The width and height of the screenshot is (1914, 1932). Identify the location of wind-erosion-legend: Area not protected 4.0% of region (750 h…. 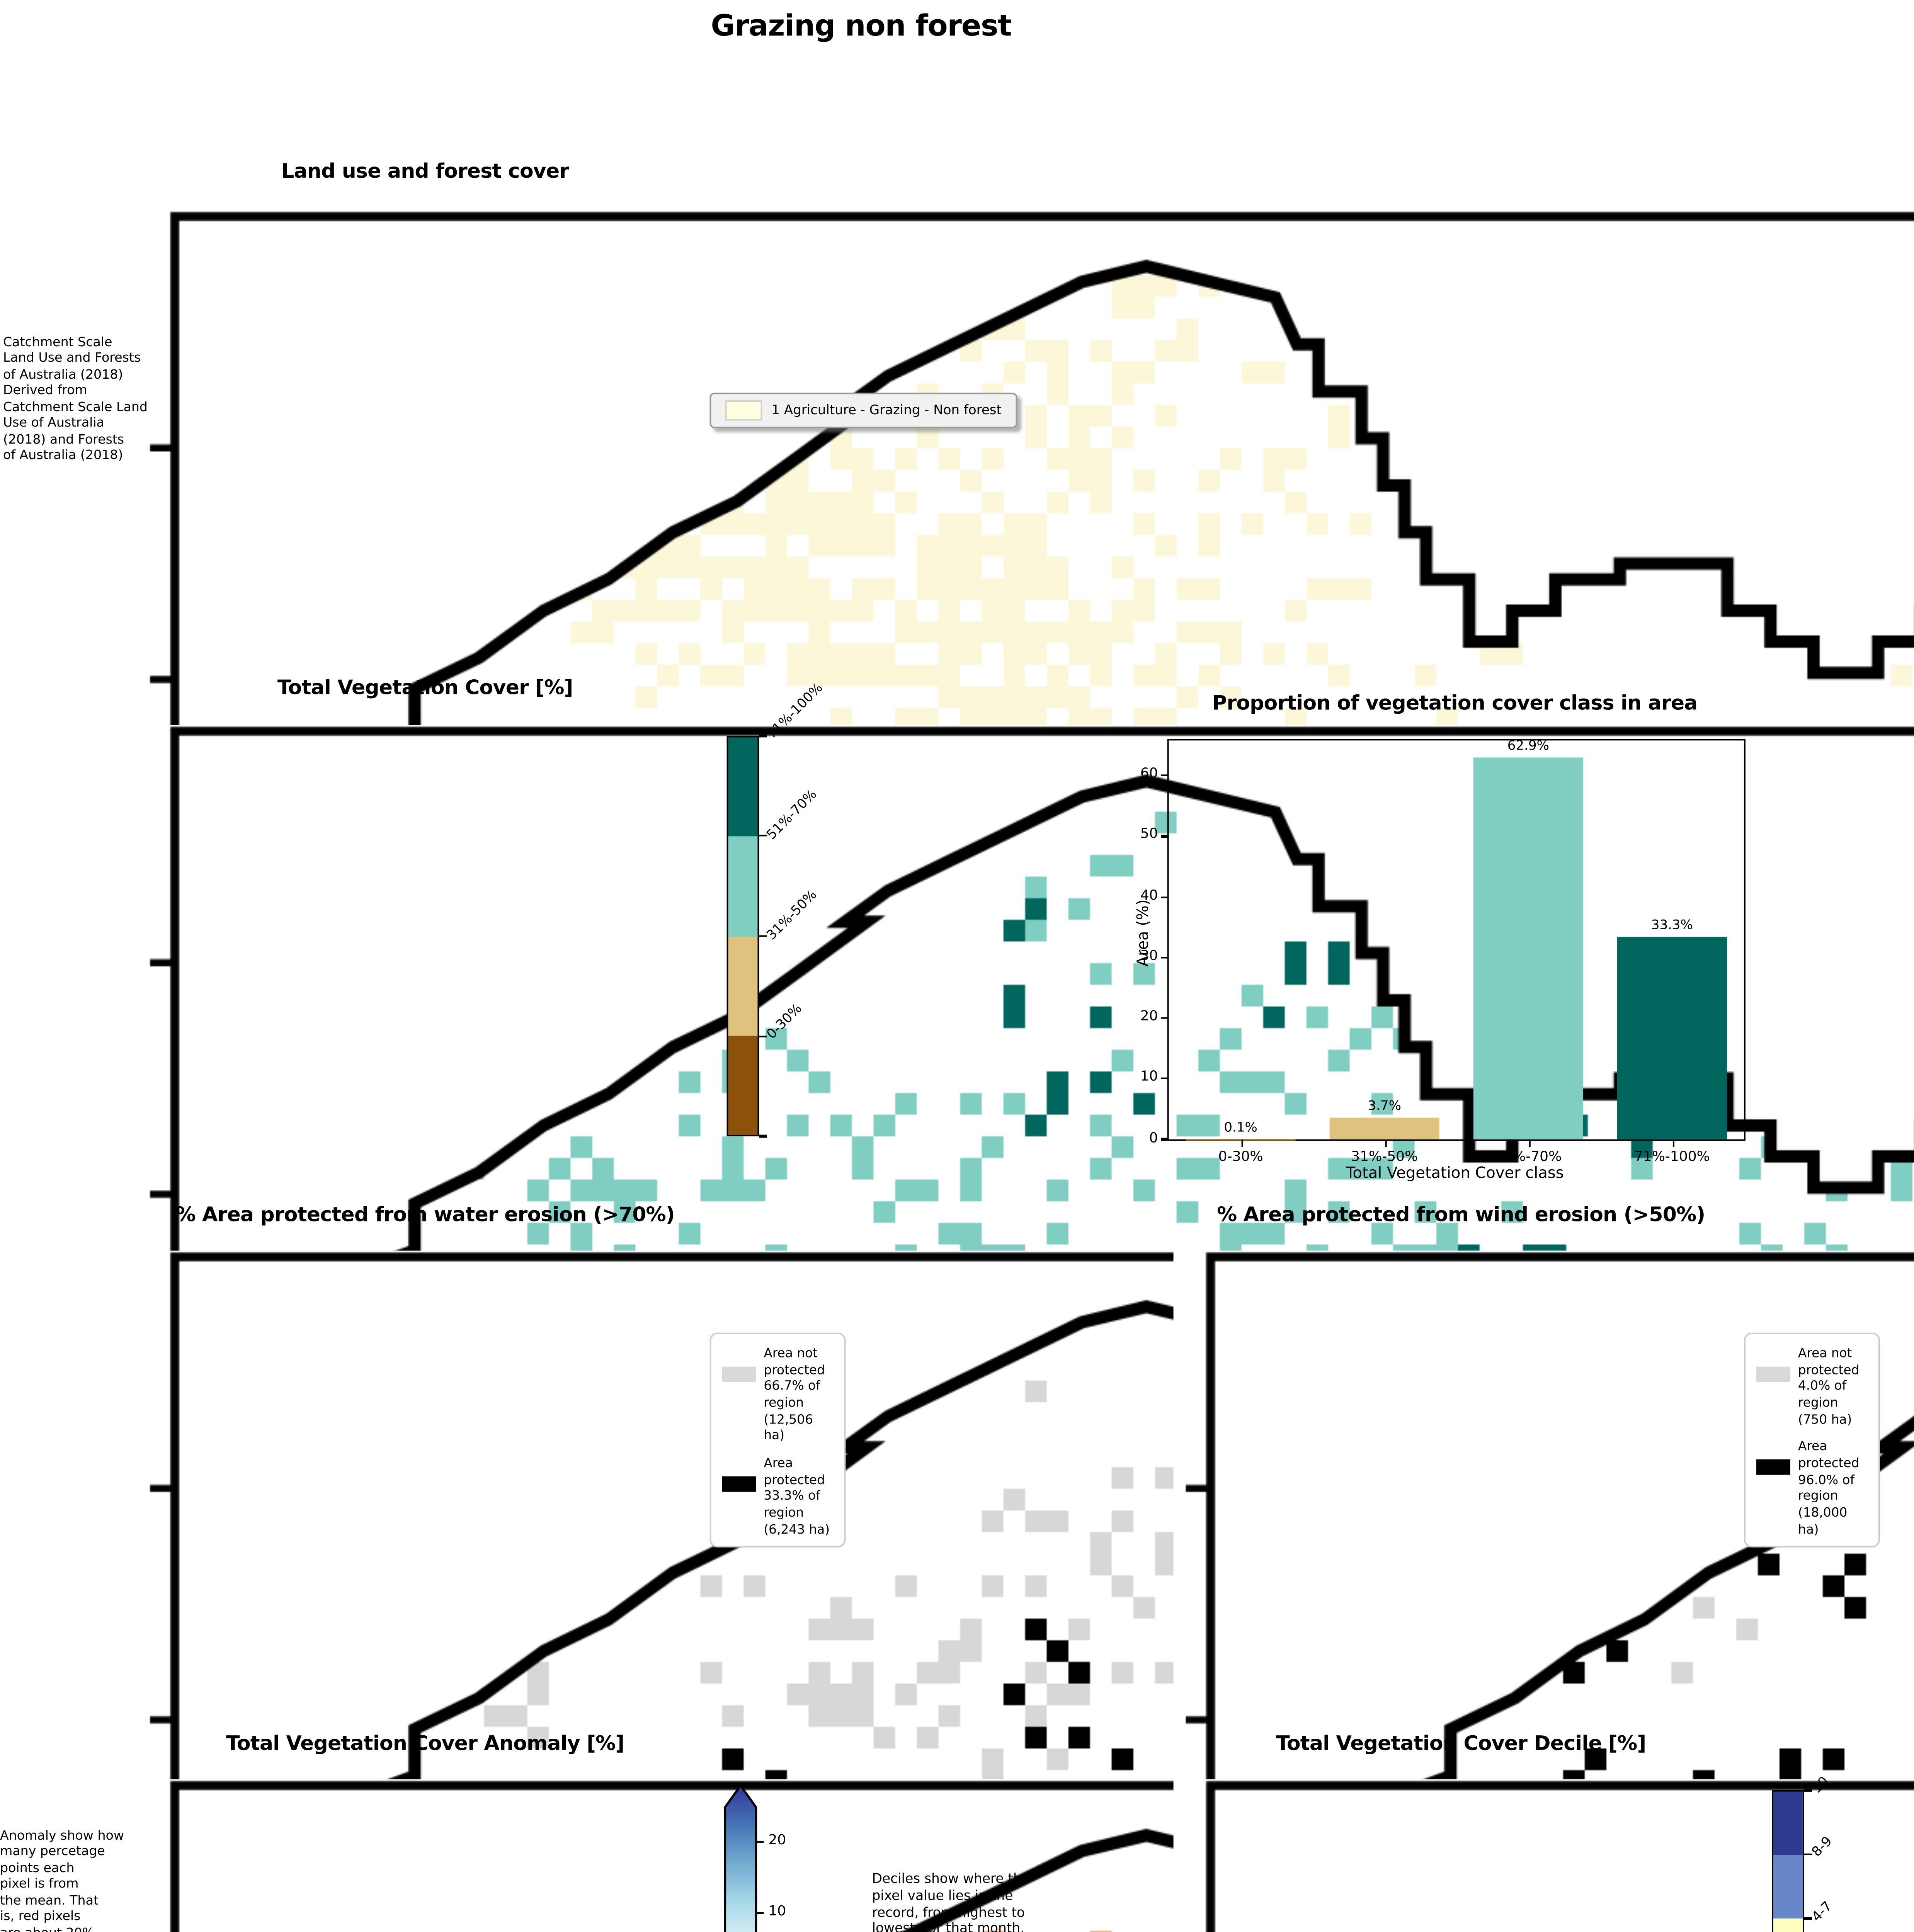
(1812, 1440).